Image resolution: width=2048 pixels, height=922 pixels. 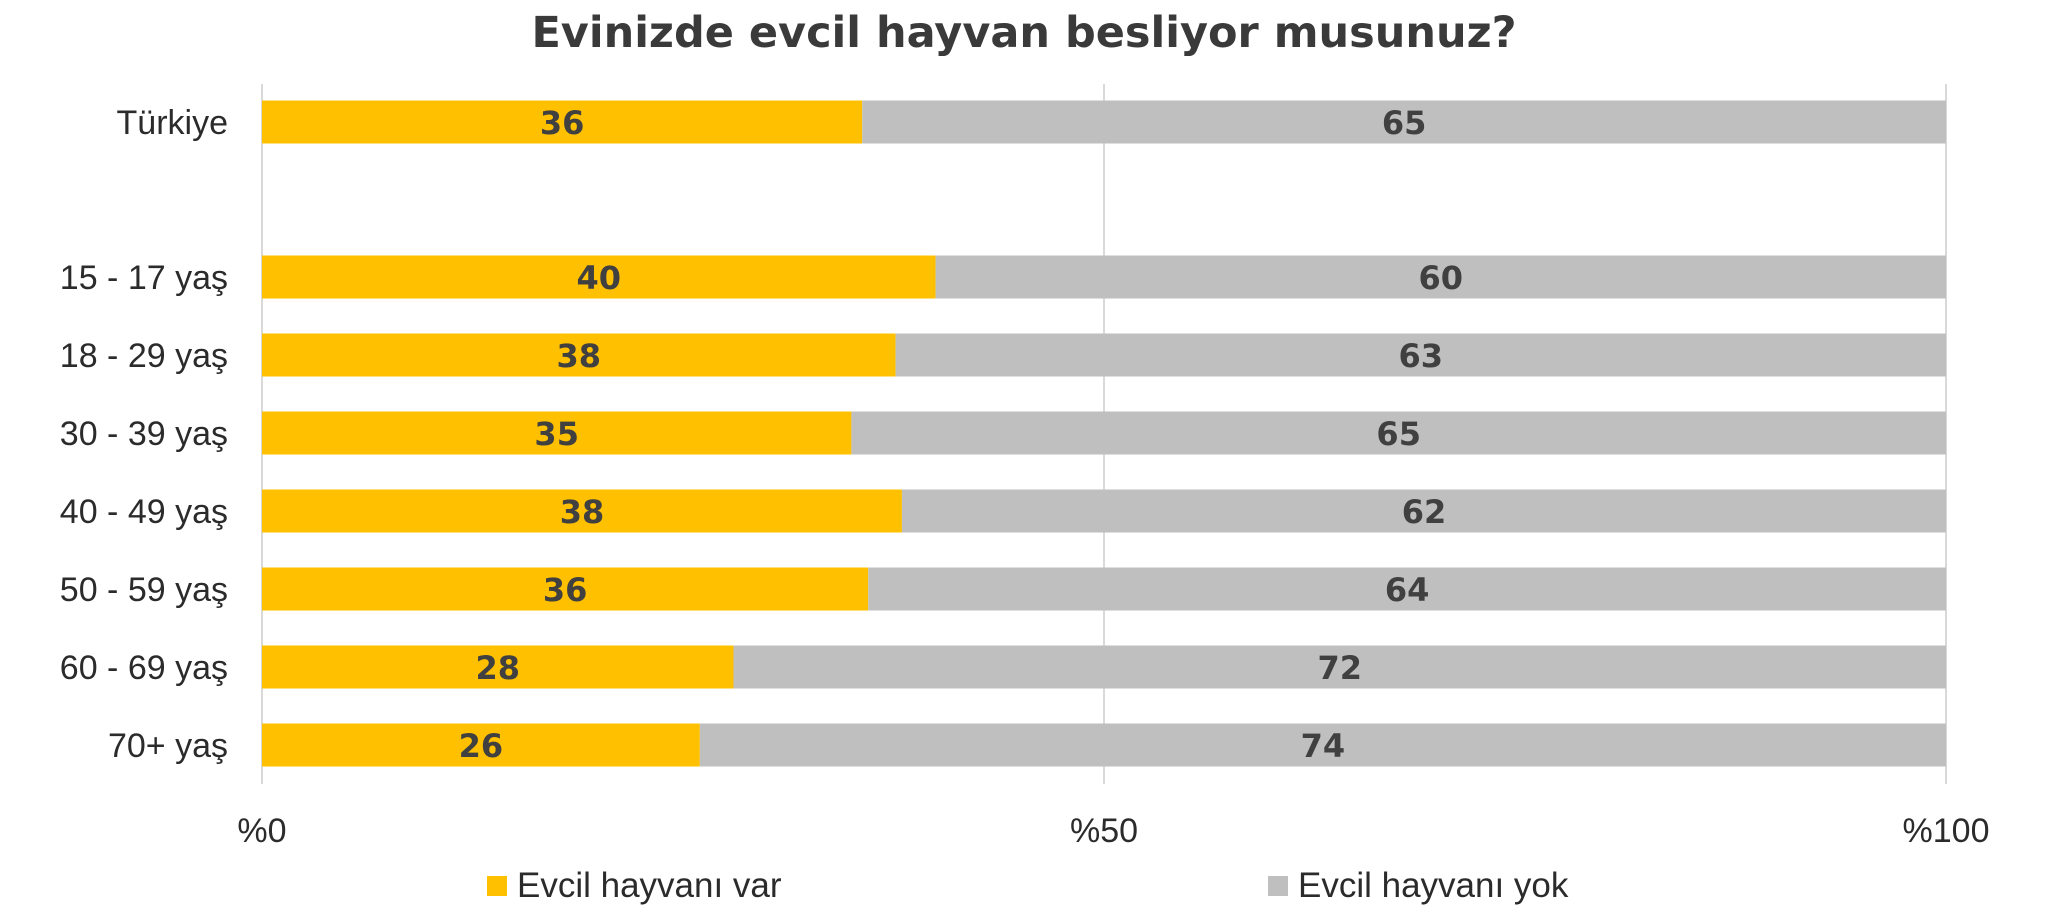 What do you see at coordinates (172, 123) in the screenshot?
I see `category-label-0: Türkiye` at bounding box center [172, 123].